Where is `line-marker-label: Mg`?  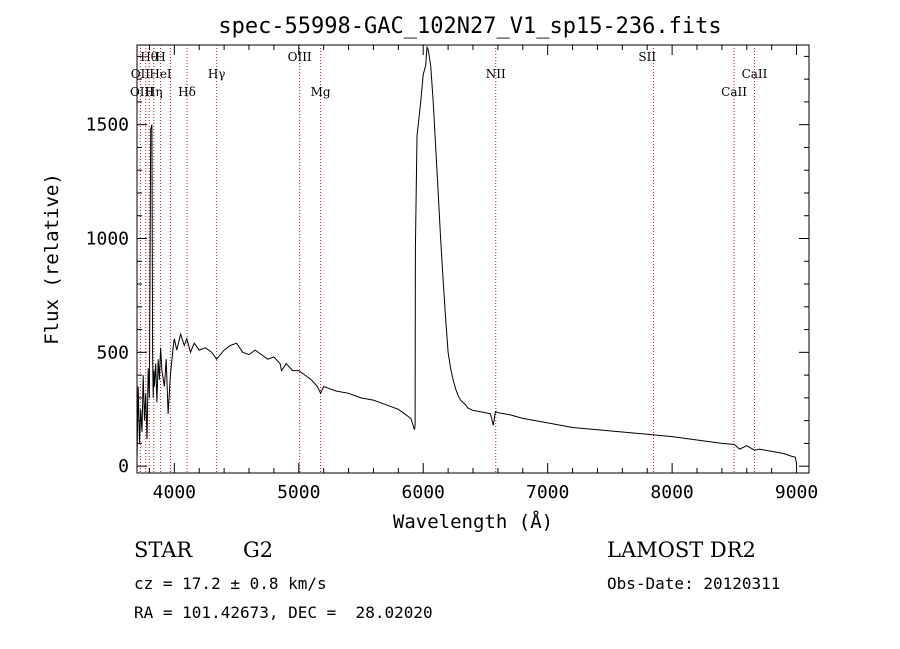 line-marker-label: Mg is located at coordinates (321, 92).